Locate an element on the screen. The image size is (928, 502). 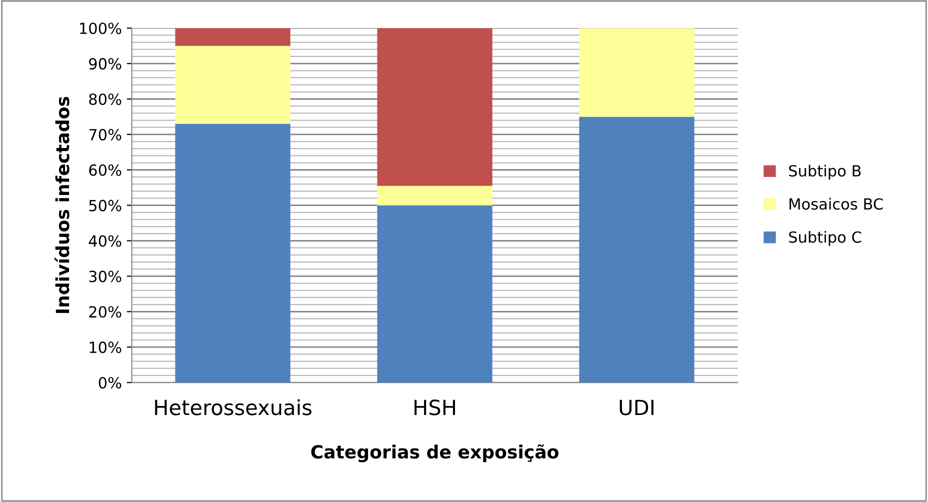
y-tick-label: 50% is located at coordinates (105, 206).